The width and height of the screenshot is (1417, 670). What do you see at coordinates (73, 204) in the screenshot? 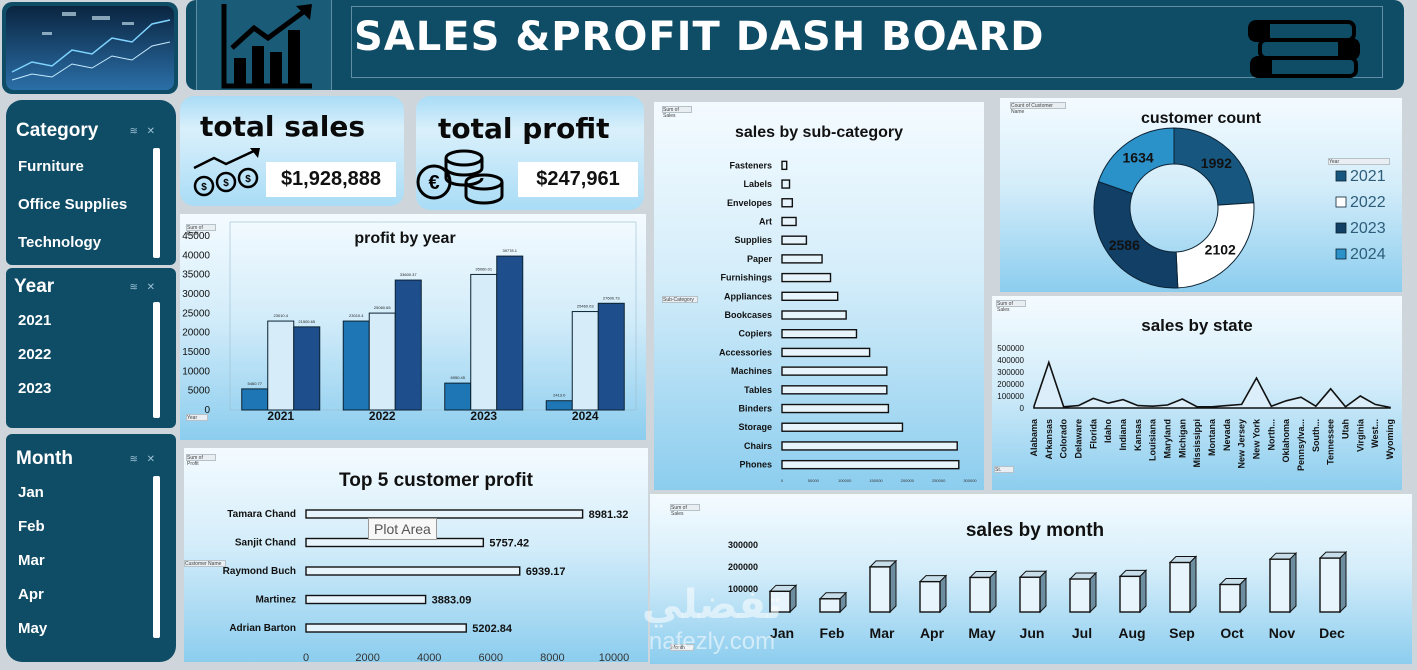
I see `slicer-item-office-supplies: Office Supplies` at bounding box center [73, 204].